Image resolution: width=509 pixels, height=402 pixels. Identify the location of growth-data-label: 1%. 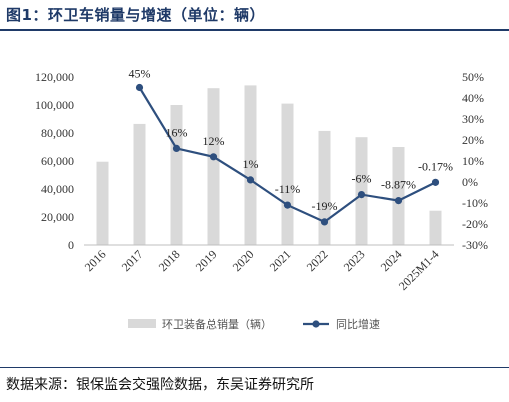
(251, 164).